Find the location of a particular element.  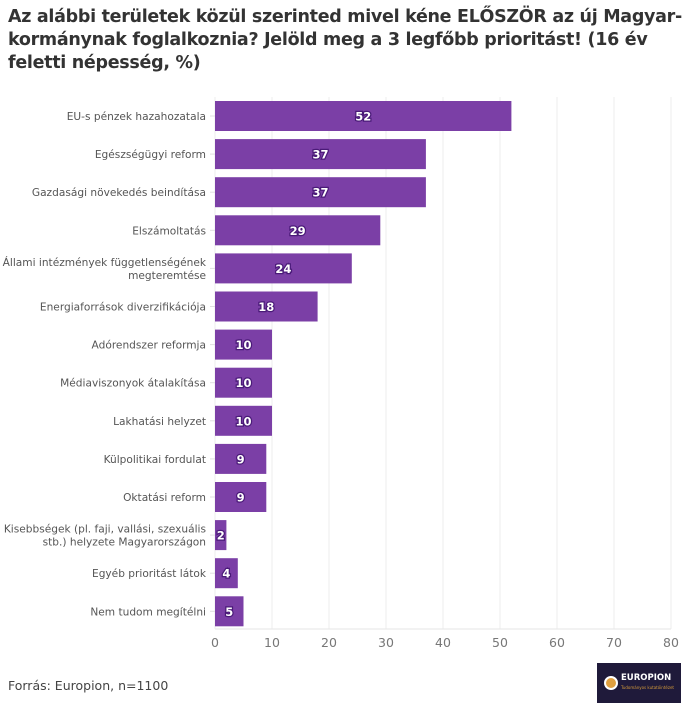

category-label-line: Adórendszer reformja is located at coordinates (149, 346).